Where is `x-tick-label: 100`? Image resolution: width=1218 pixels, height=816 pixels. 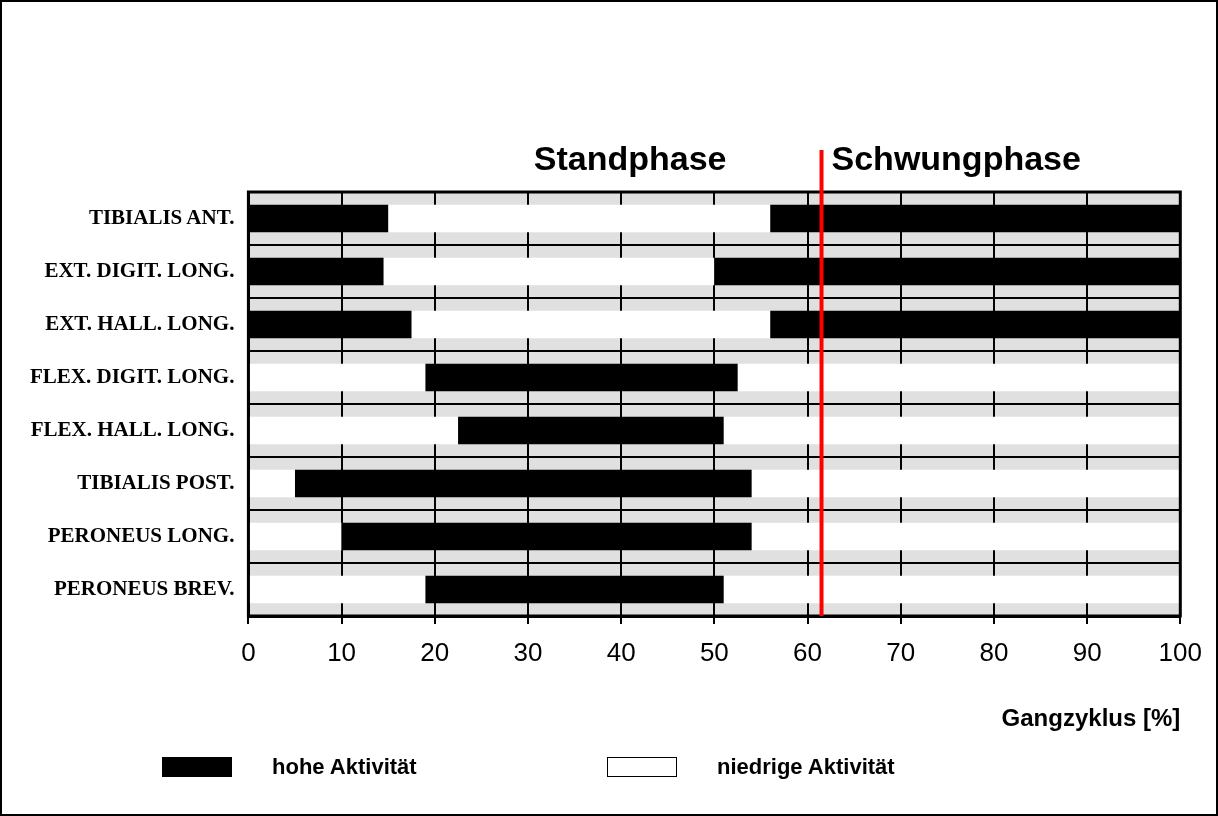
x-tick-label: 100 is located at coordinates (1180, 651).